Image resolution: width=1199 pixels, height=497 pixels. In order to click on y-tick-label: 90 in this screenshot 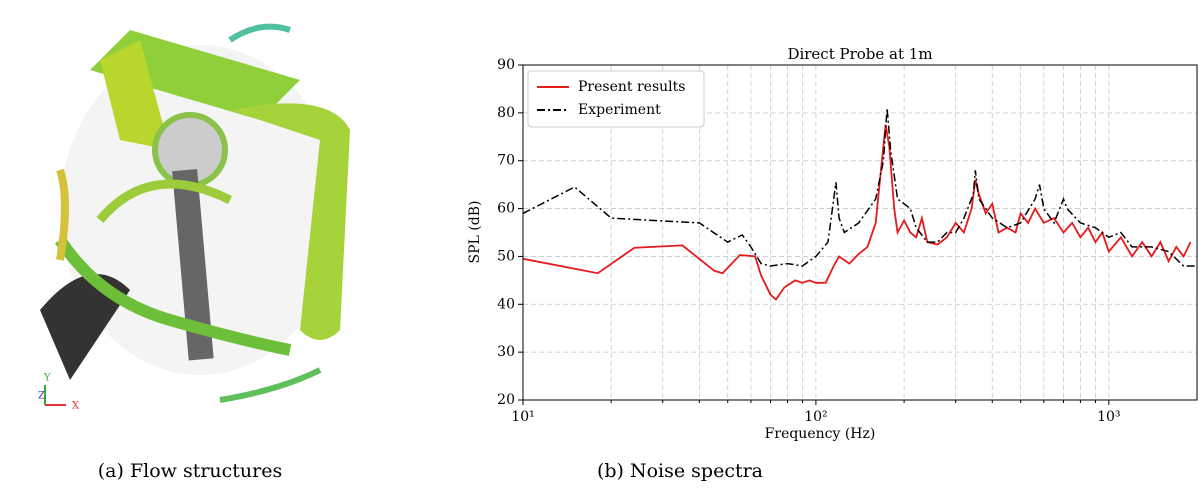, I will do `click(506, 65)`.